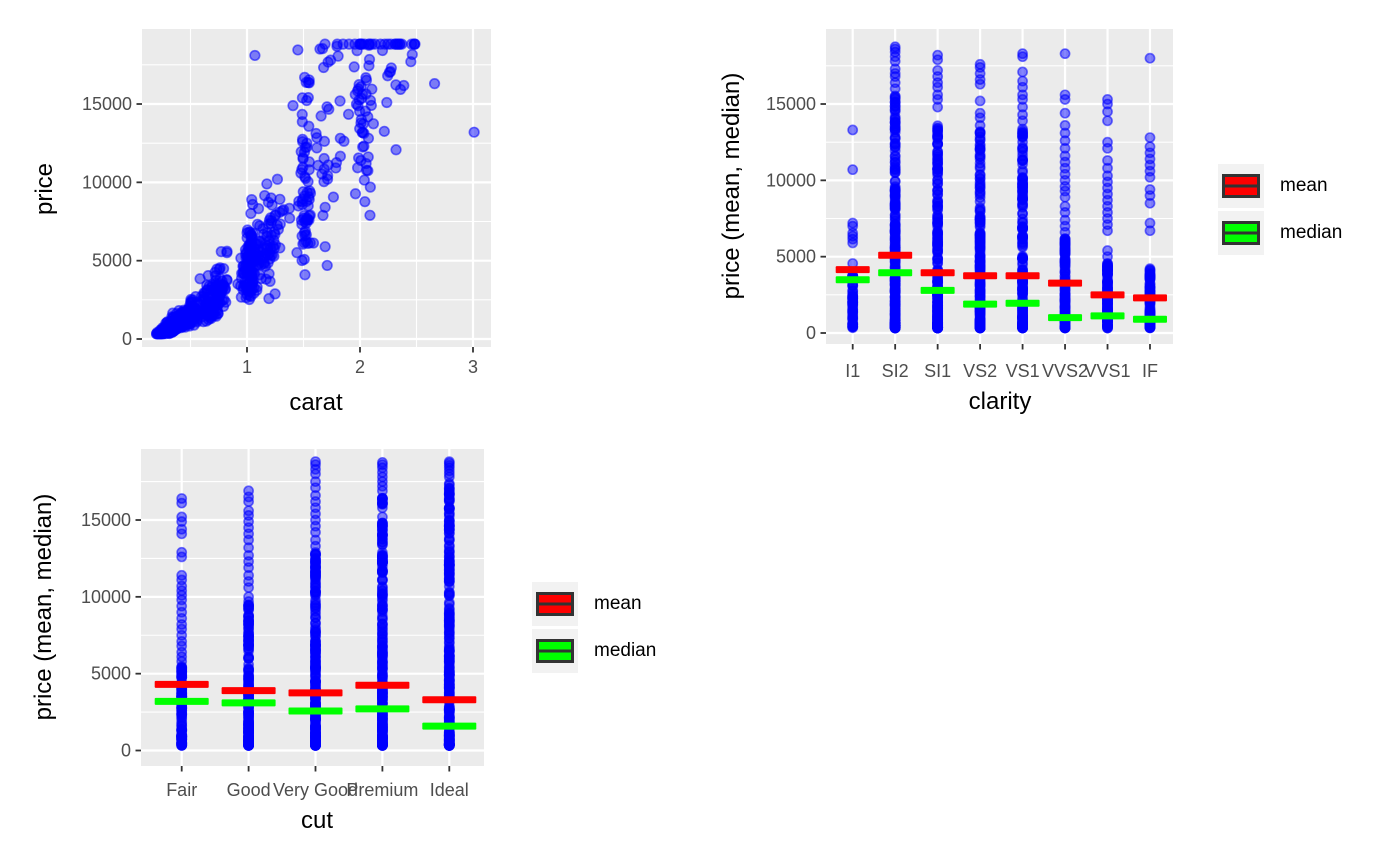 The image size is (1400, 866). I want to click on x-tick-label: Premium, so click(382, 790).